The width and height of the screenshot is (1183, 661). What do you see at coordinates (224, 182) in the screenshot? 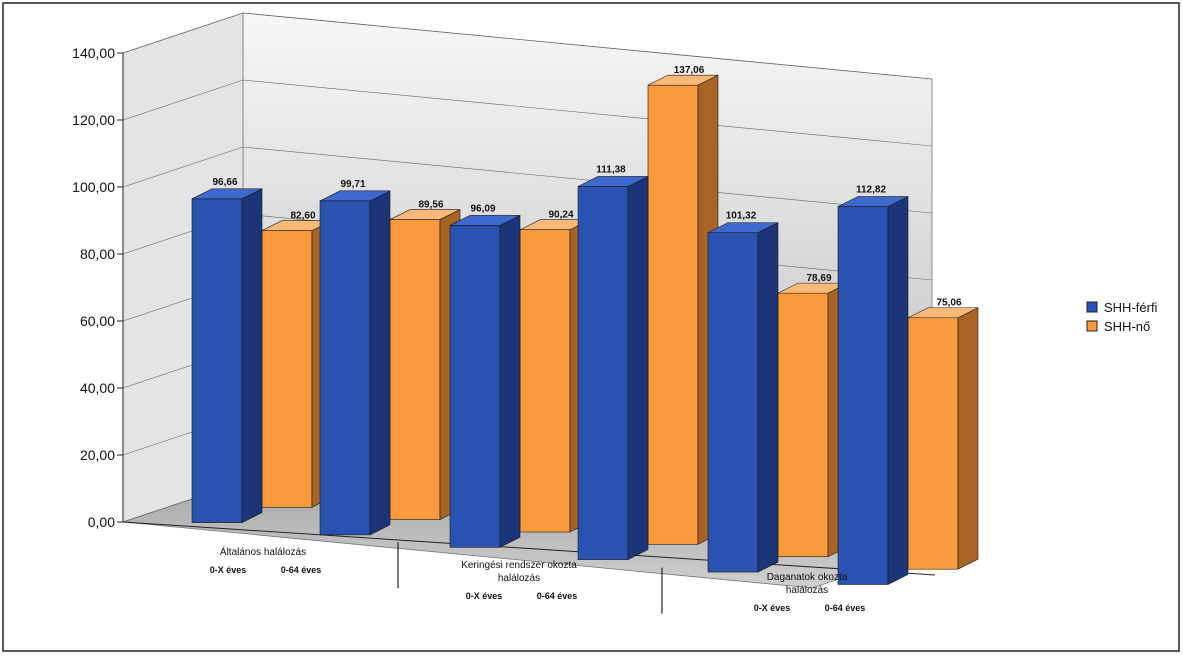
I see `data-label-ferfi: 96,66` at bounding box center [224, 182].